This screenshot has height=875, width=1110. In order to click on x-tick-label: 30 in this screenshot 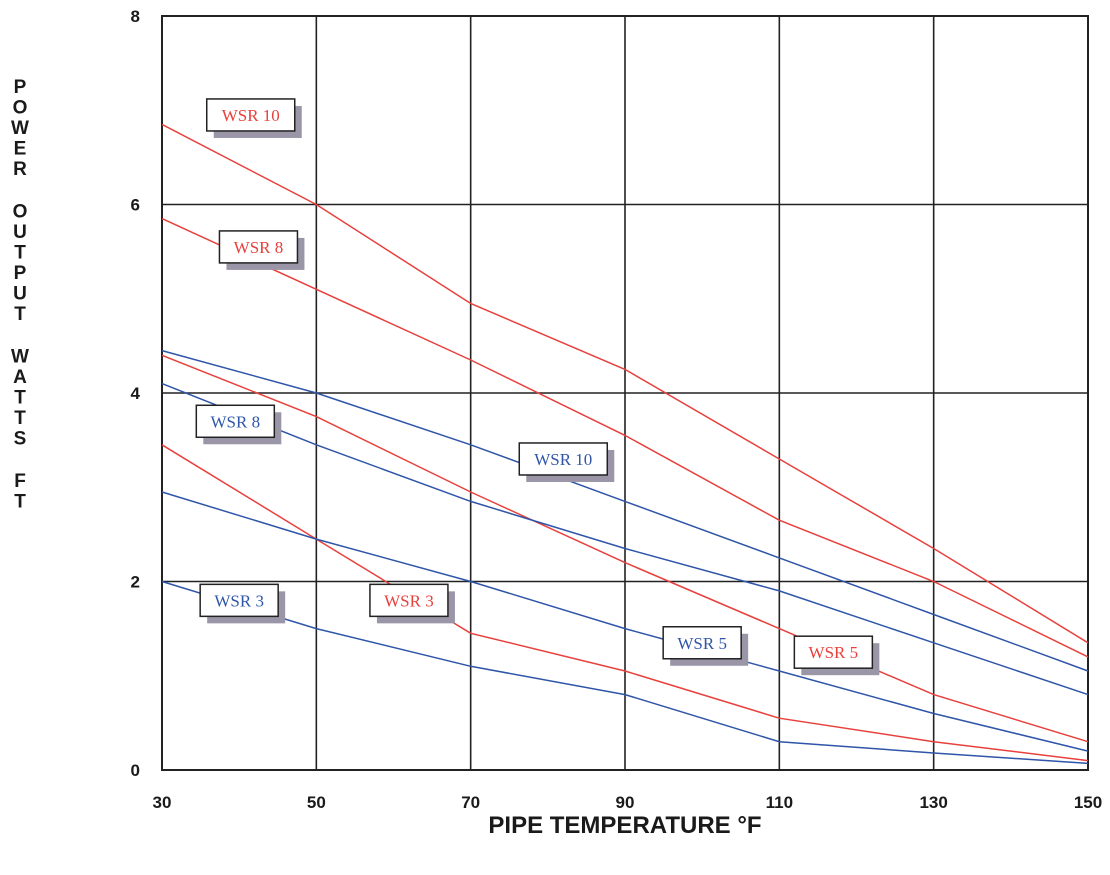, I will do `click(162, 802)`.